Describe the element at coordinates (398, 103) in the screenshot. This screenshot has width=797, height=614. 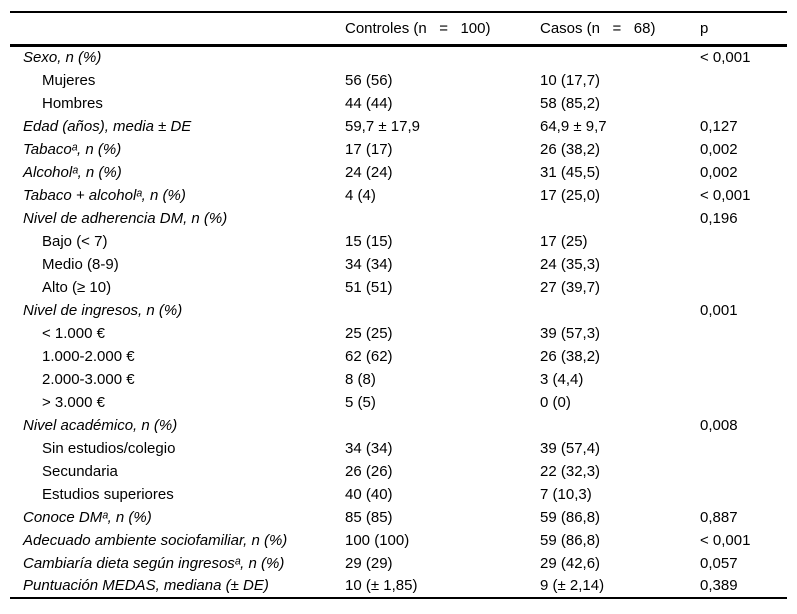
I see `table-row: Hombres 44 (44) 58 (85,2)` at that location.